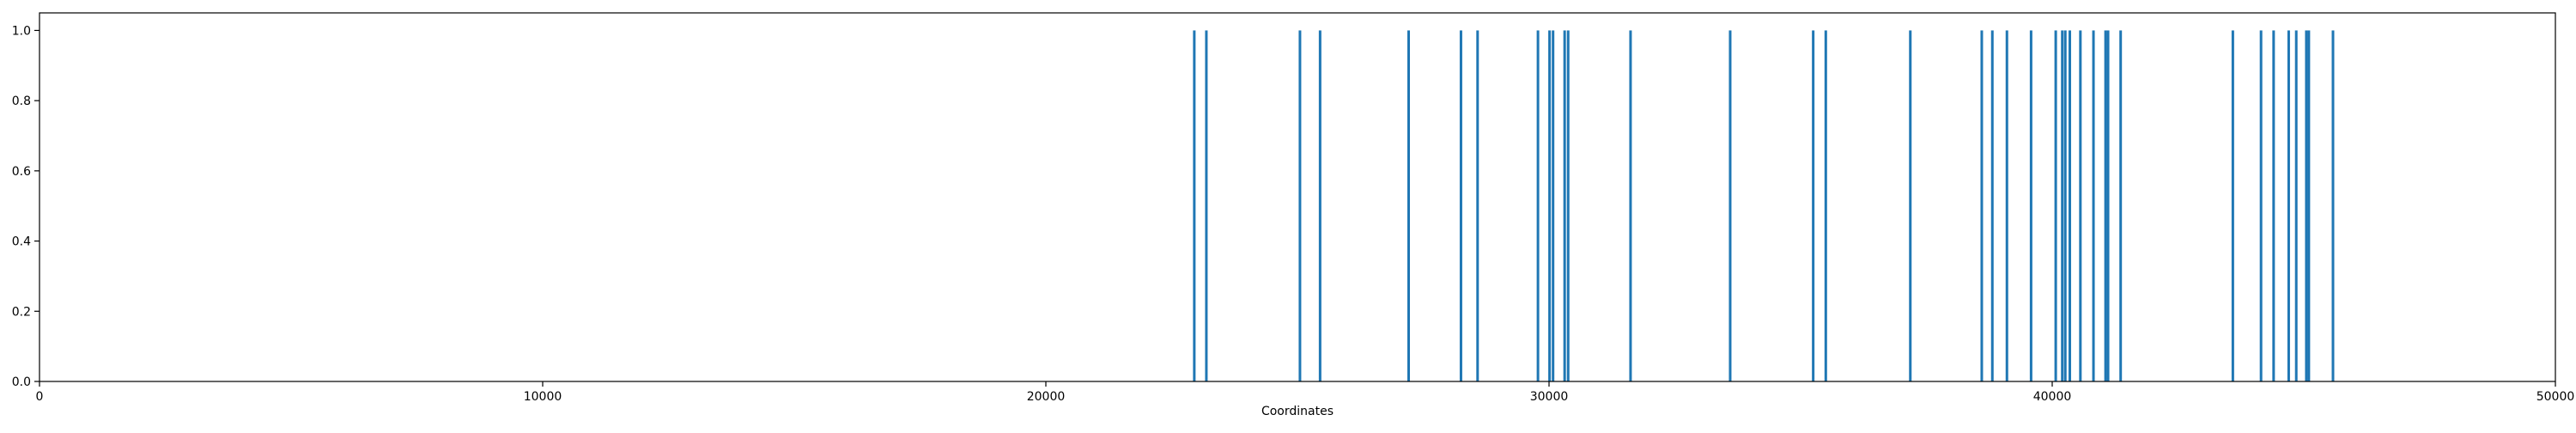 This screenshot has height=433, width=2576. I want to click on y-tick-label: 0.0, so click(21, 382).